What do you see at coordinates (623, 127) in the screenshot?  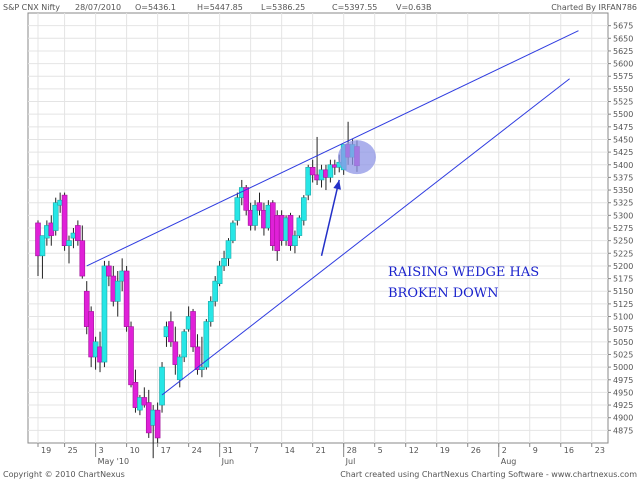 I see `y-tick-label: 5475` at bounding box center [623, 127].